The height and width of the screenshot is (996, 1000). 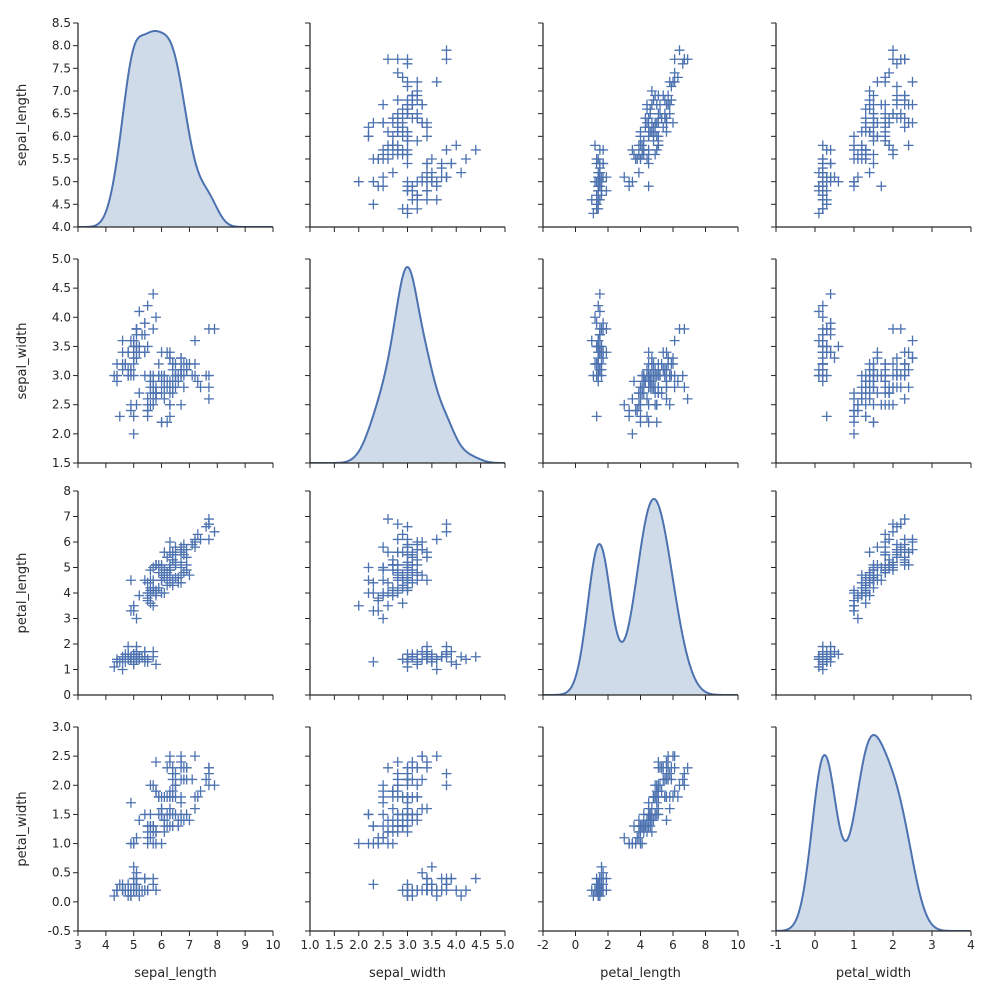 What do you see at coordinates (407, 973) in the screenshot?
I see `x-axis-label: sepal_width` at bounding box center [407, 973].